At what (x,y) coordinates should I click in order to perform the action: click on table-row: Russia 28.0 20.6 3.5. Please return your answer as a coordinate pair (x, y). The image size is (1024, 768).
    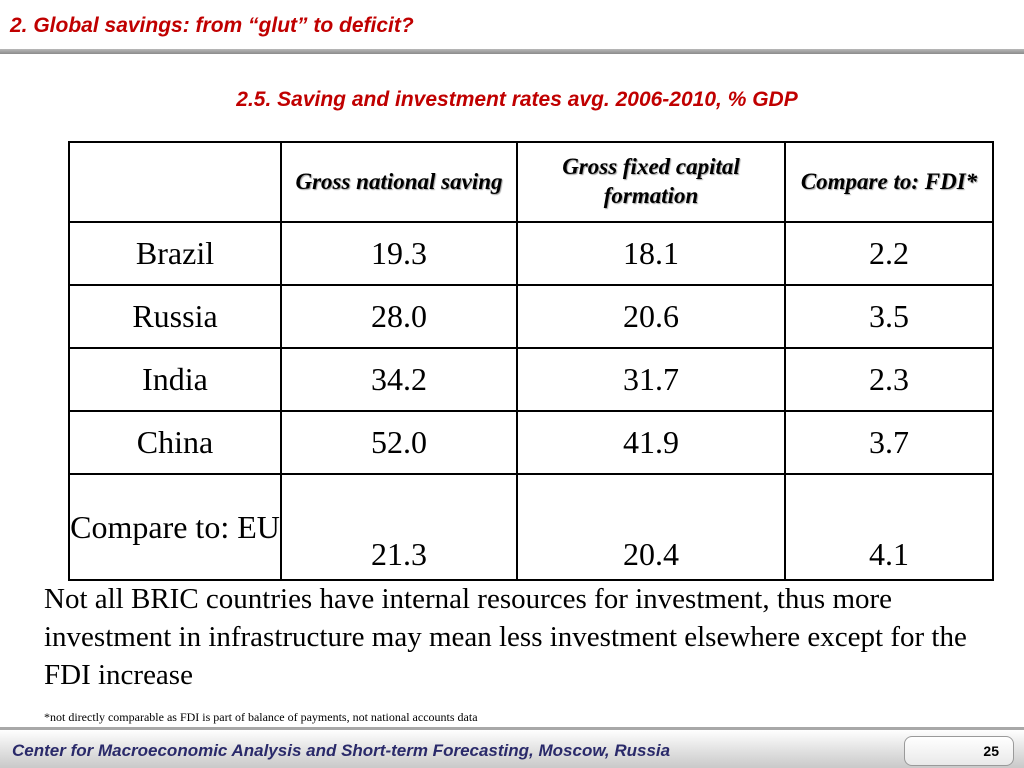
    Looking at the image, I should click on (531, 316).